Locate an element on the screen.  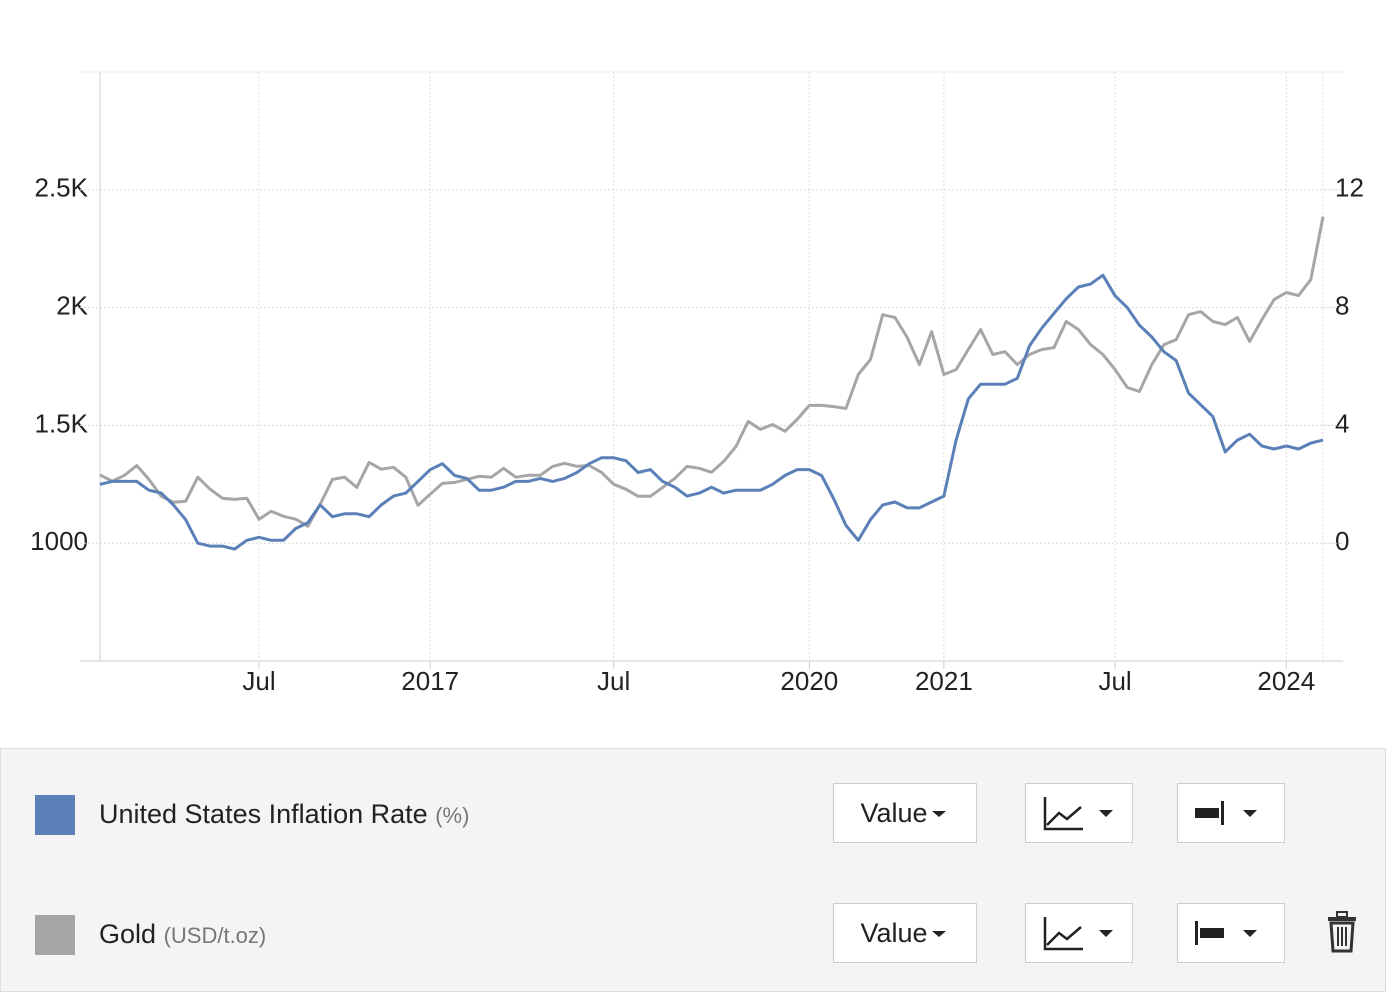
x-tick-label: 2020 is located at coordinates (809, 681).